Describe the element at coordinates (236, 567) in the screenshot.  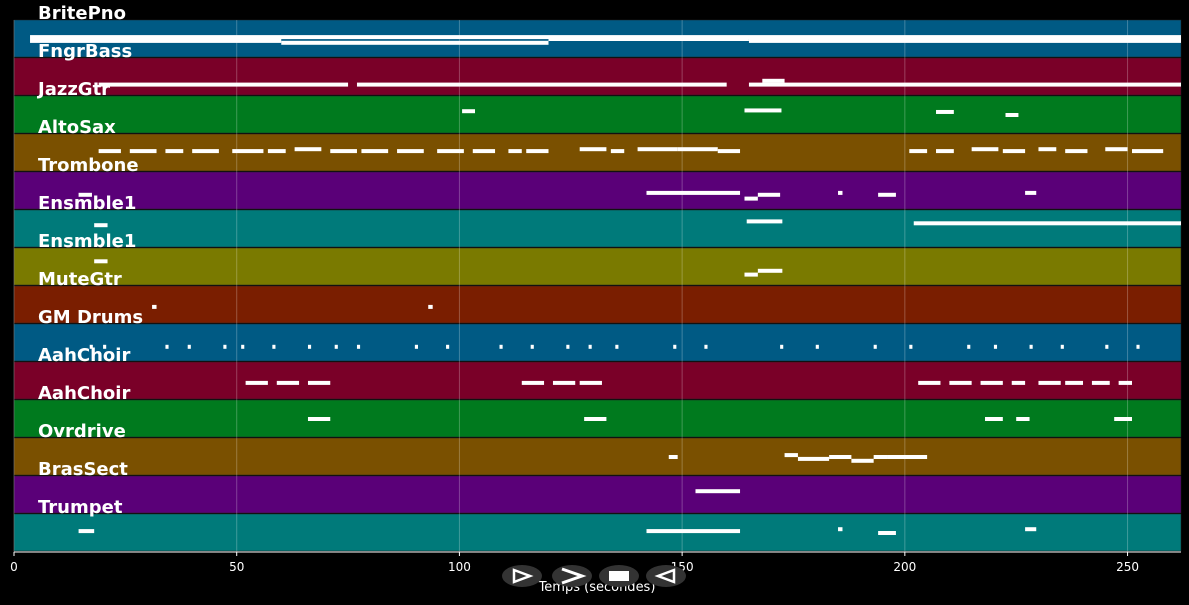
I see `x-tick-label: 50` at that location.